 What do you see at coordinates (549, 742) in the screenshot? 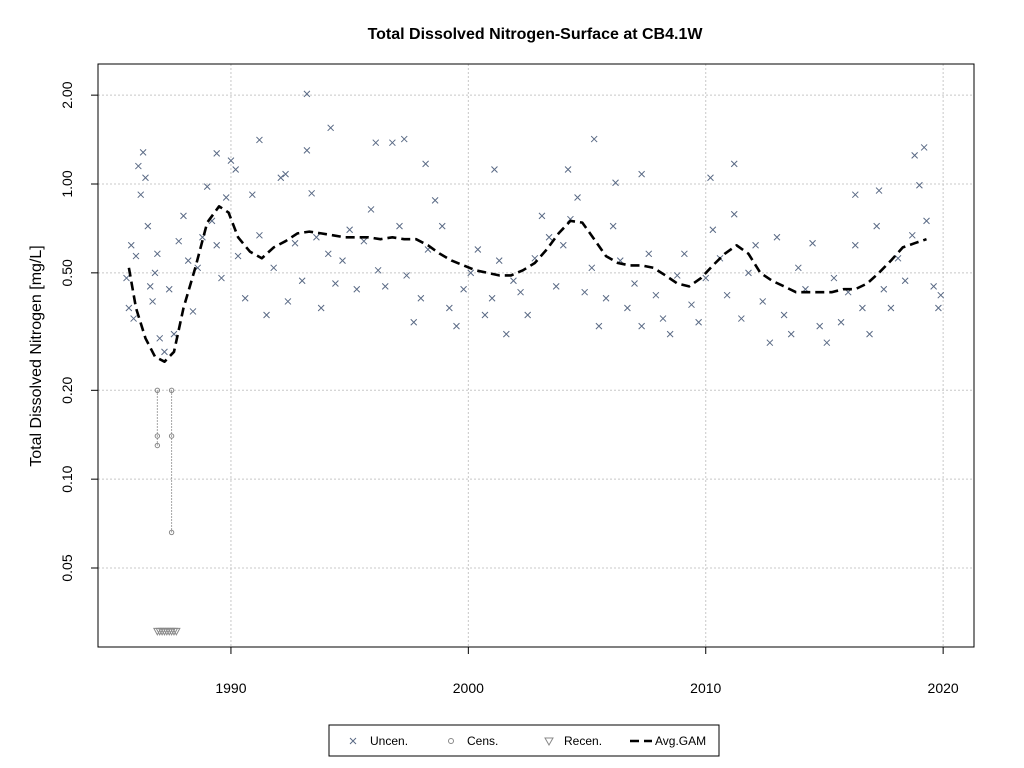
I see `legend-recensored-symbol` at bounding box center [549, 742].